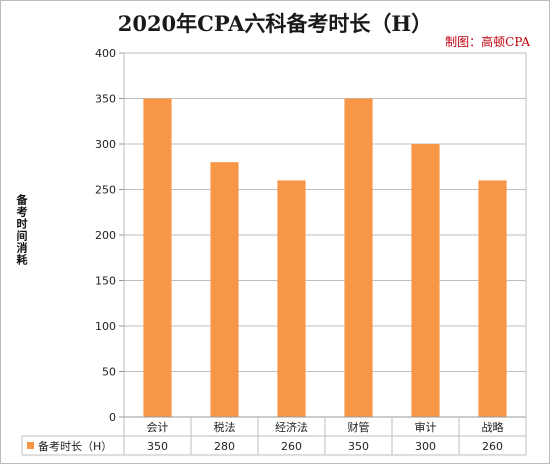 The width and height of the screenshot is (550, 464). I want to click on bar-战略, so click(492, 298).